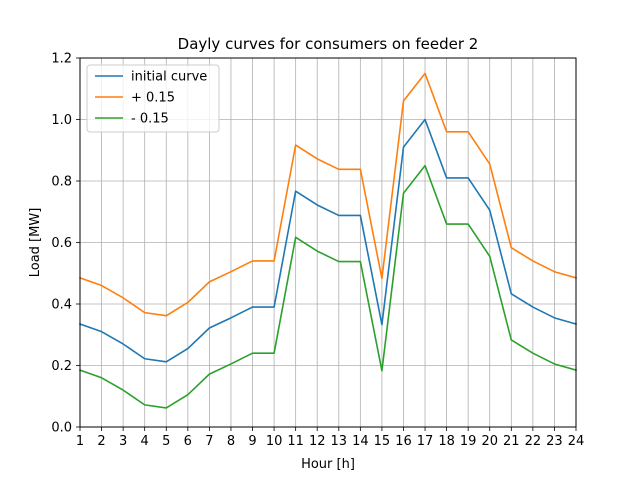  Describe the element at coordinates (468, 441) in the screenshot. I see `x-tick-label: 19` at that location.